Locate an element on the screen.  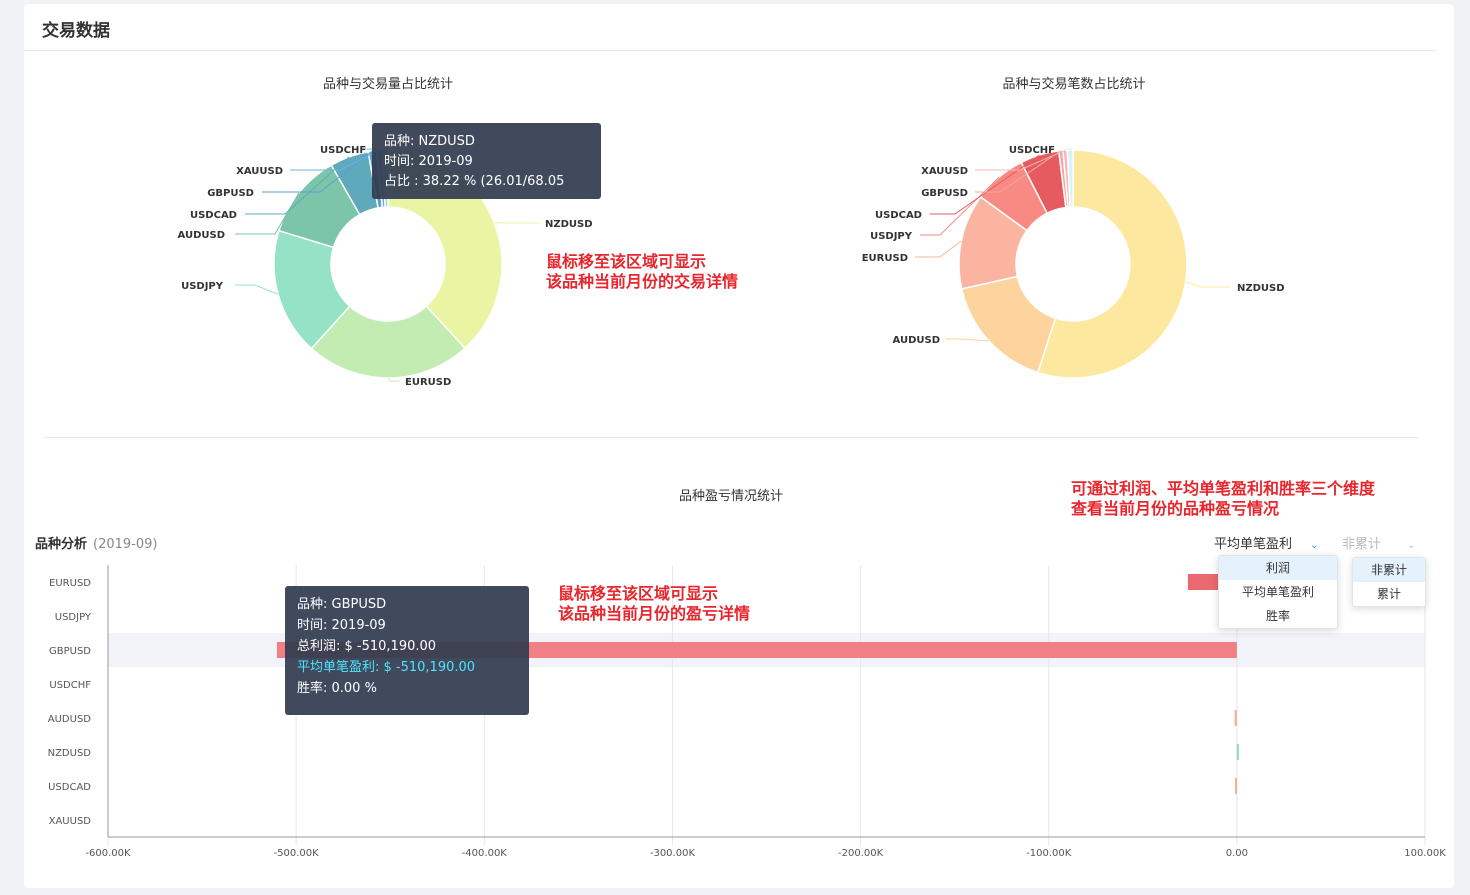
metric-select-value: 平均单笔盈利 is located at coordinates (1253, 544).